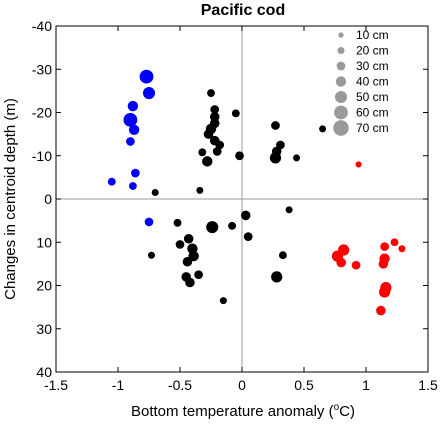 This screenshot has height=432, width=441. I want to click on x-tick-label: 1.5, so click(428, 385).